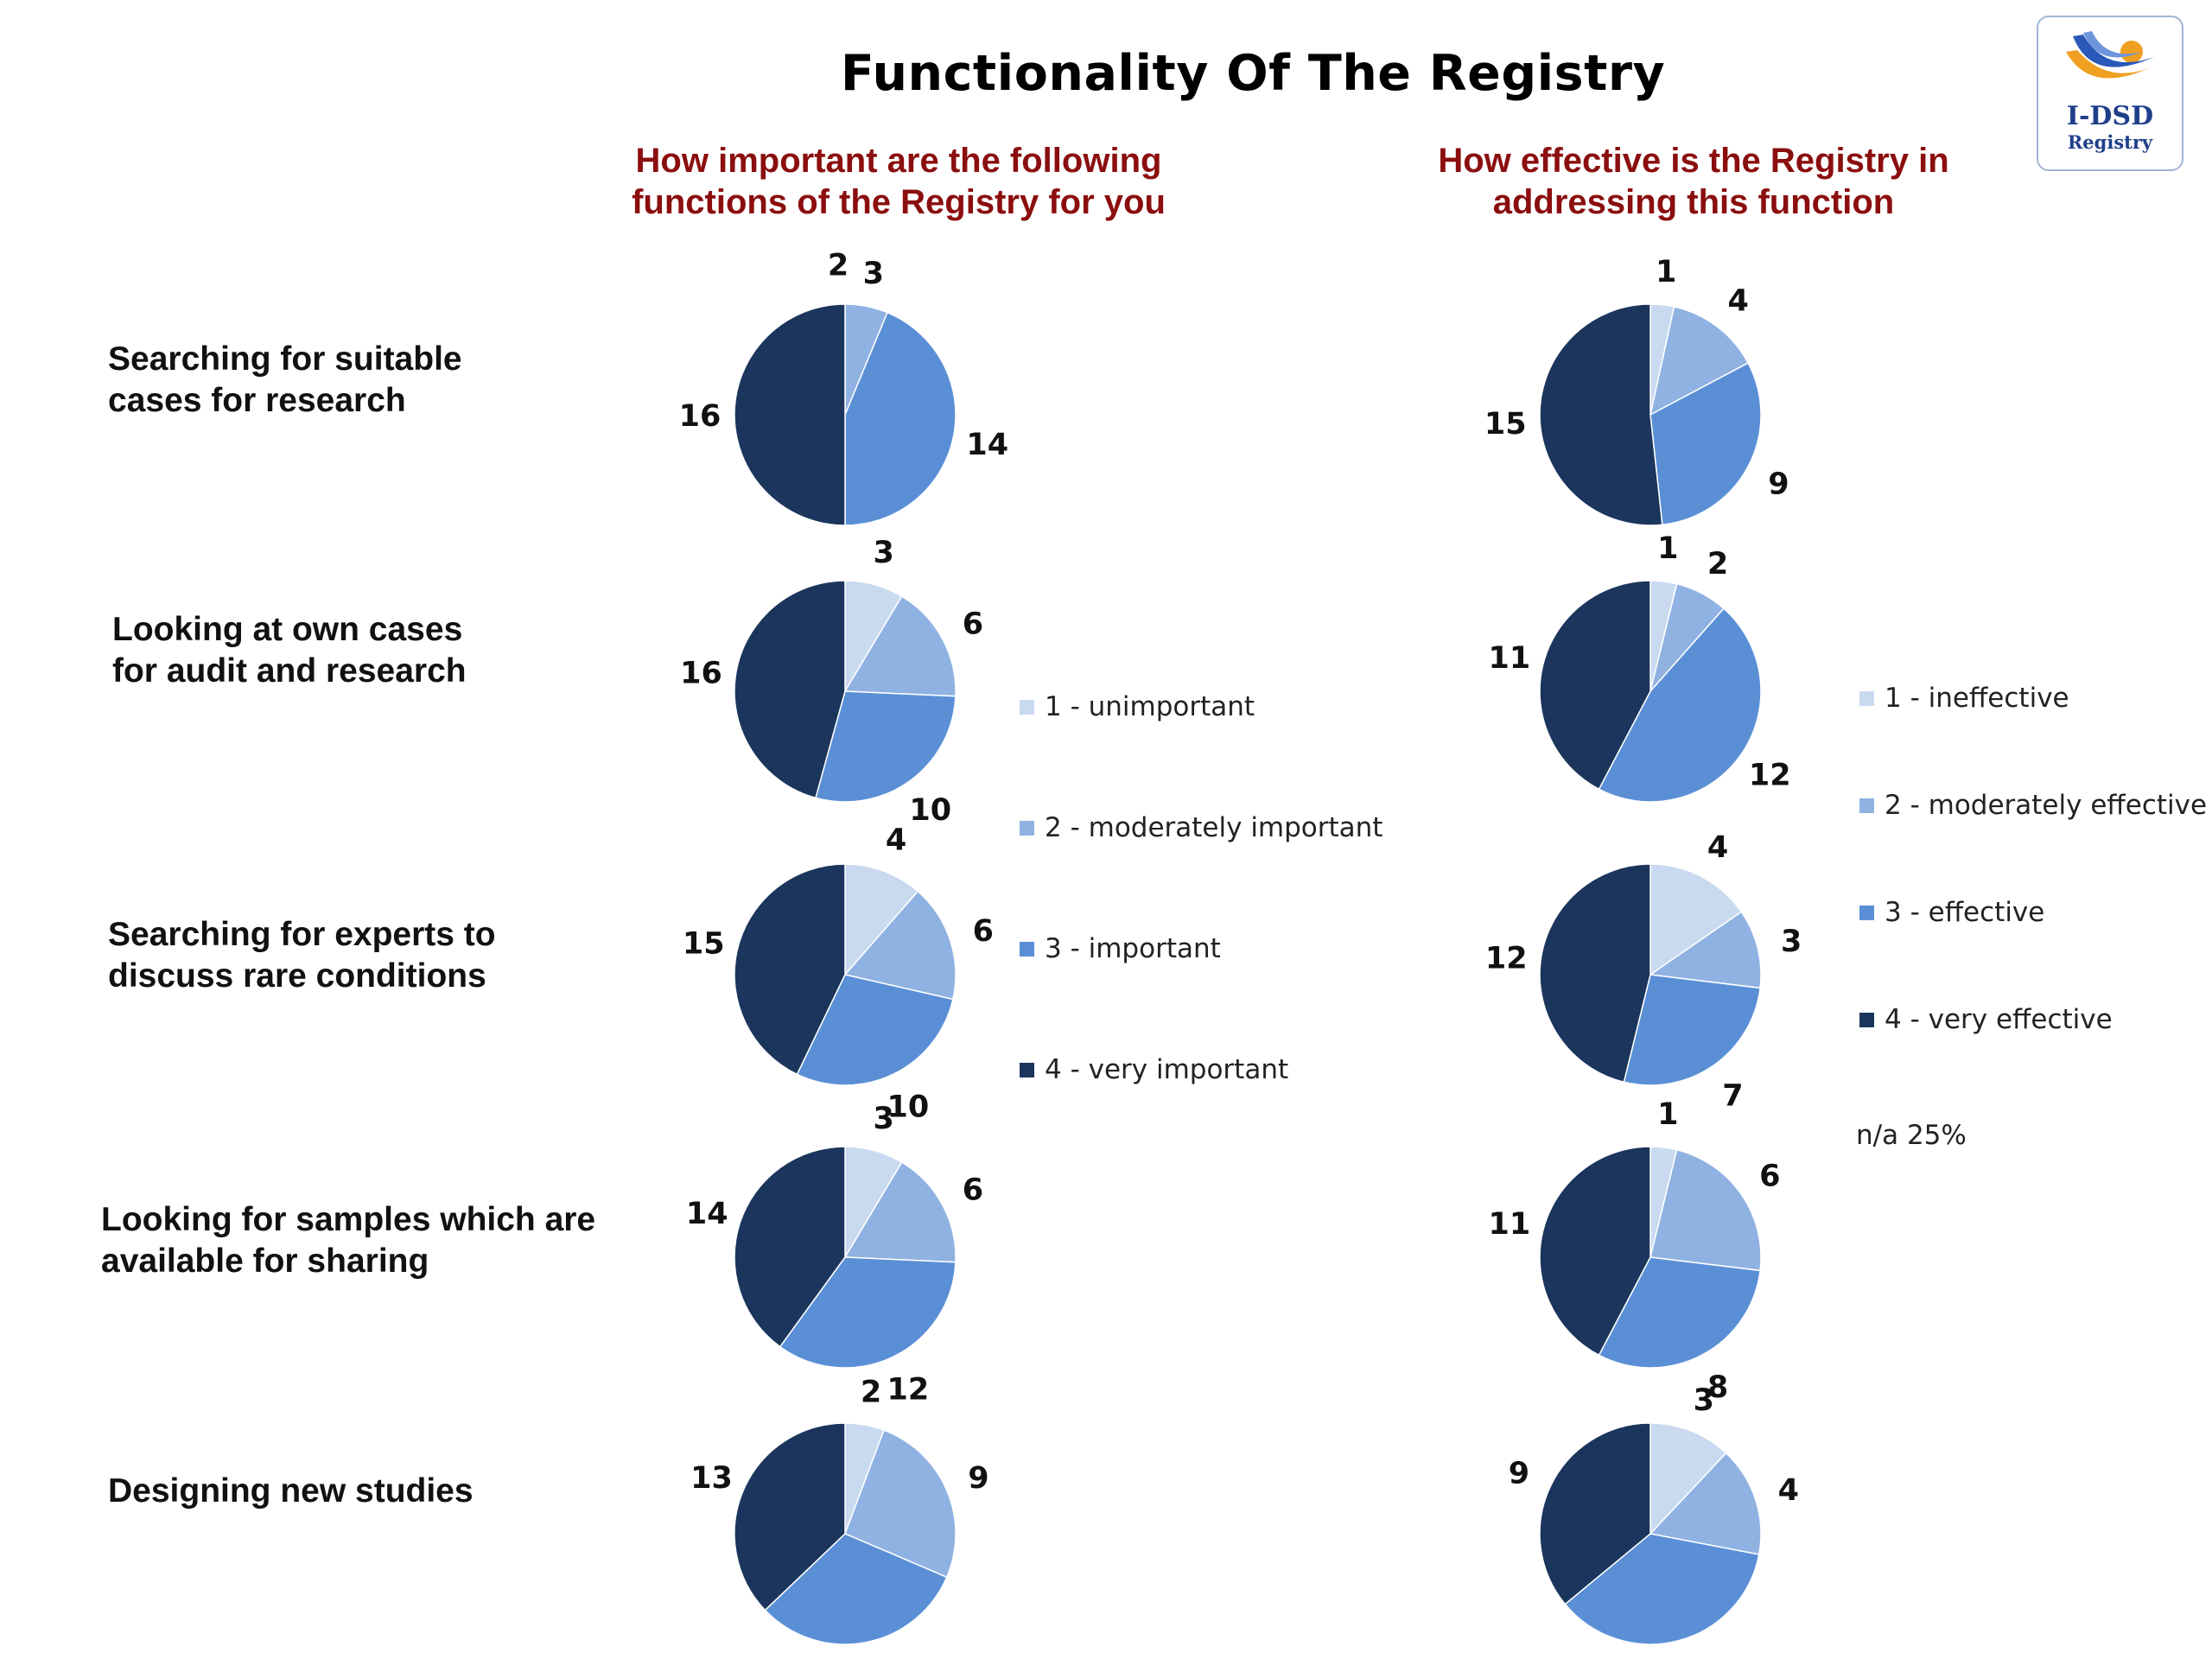 The height and width of the screenshot is (1659, 2212). I want to click on row-label-line: available for sharing, so click(265, 1261).